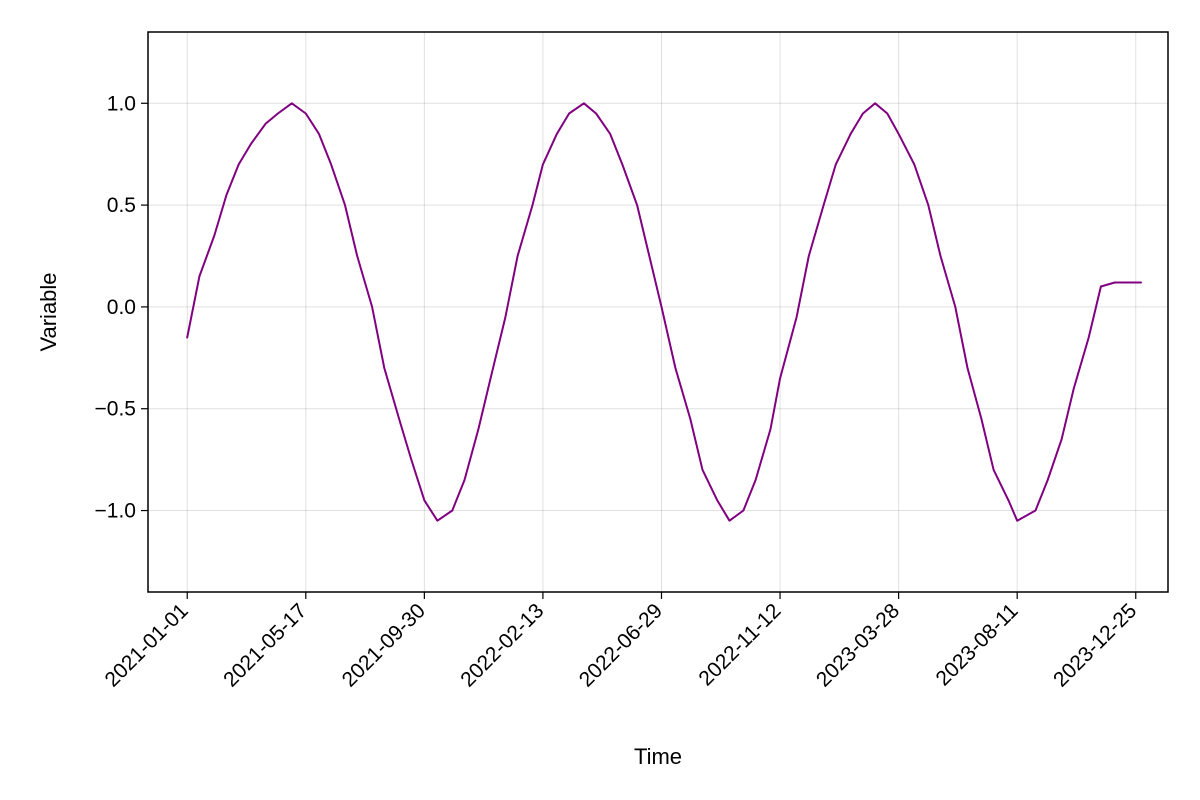  I want to click on x-tick-label: 2022-06-29, so click(621, 645).